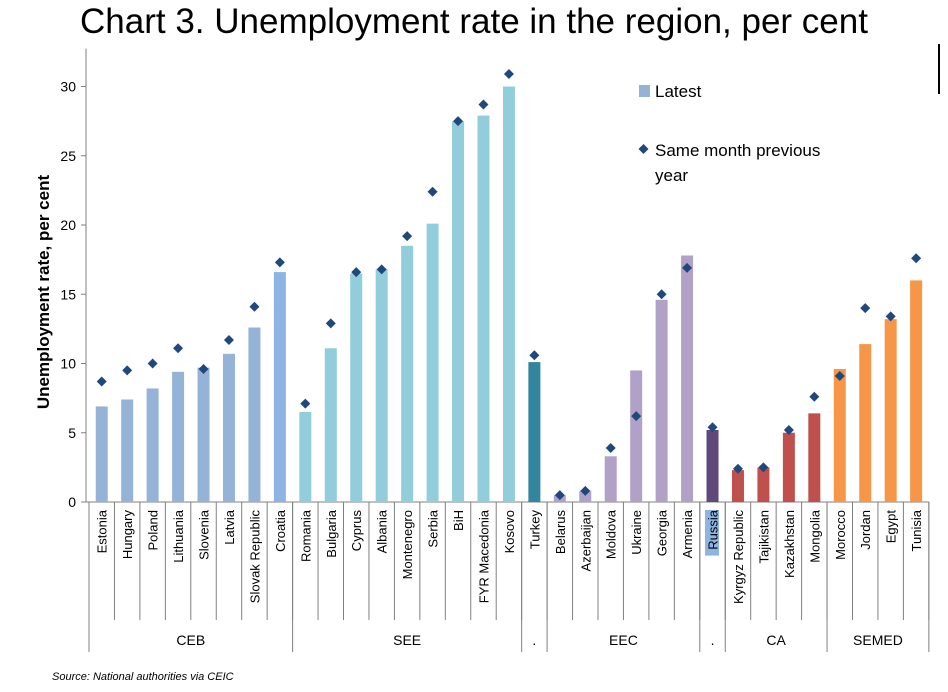  What do you see at coordinates (737, 468) in the screenshot?
I see `marker-kyrgyz-republic` at bounding box center [737, 468].